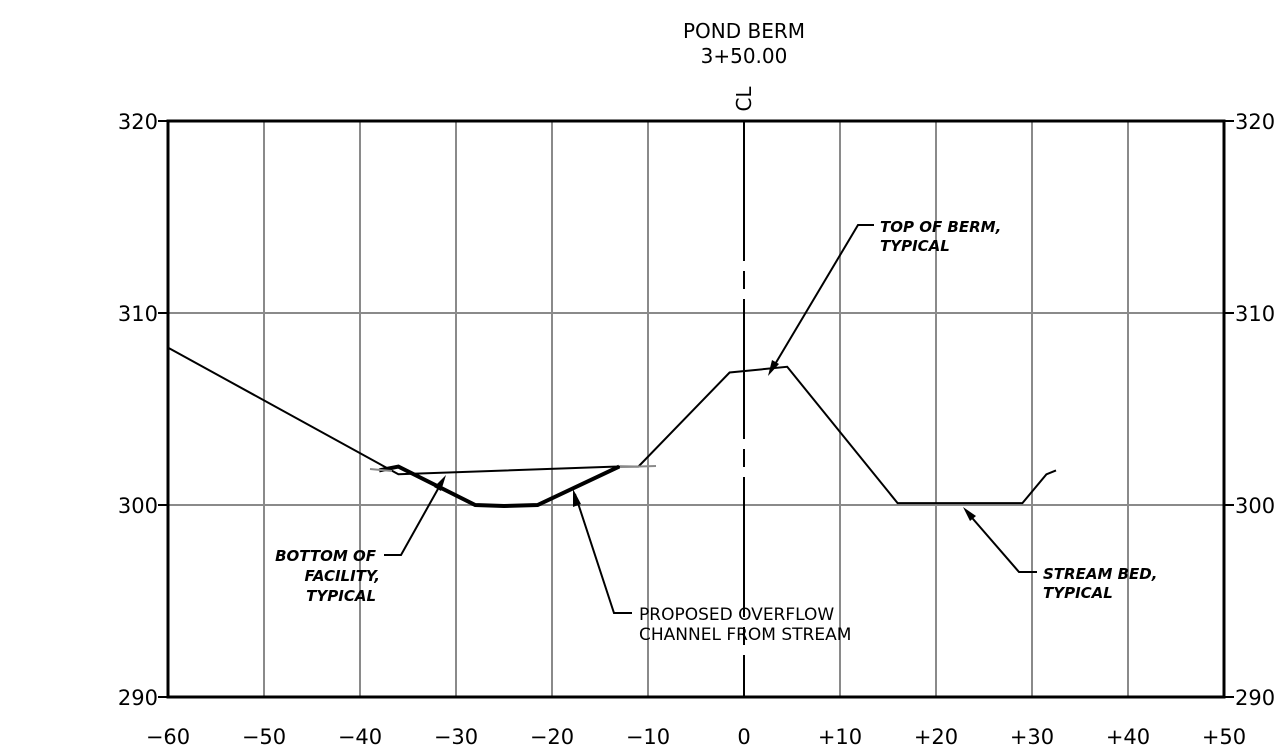 This screenshot has width=1279, height=756. What do you see at coordinates (577, 498) in the screenshot?
I see `overflow-channel-arrowhead` at bounding box center [577, 498].